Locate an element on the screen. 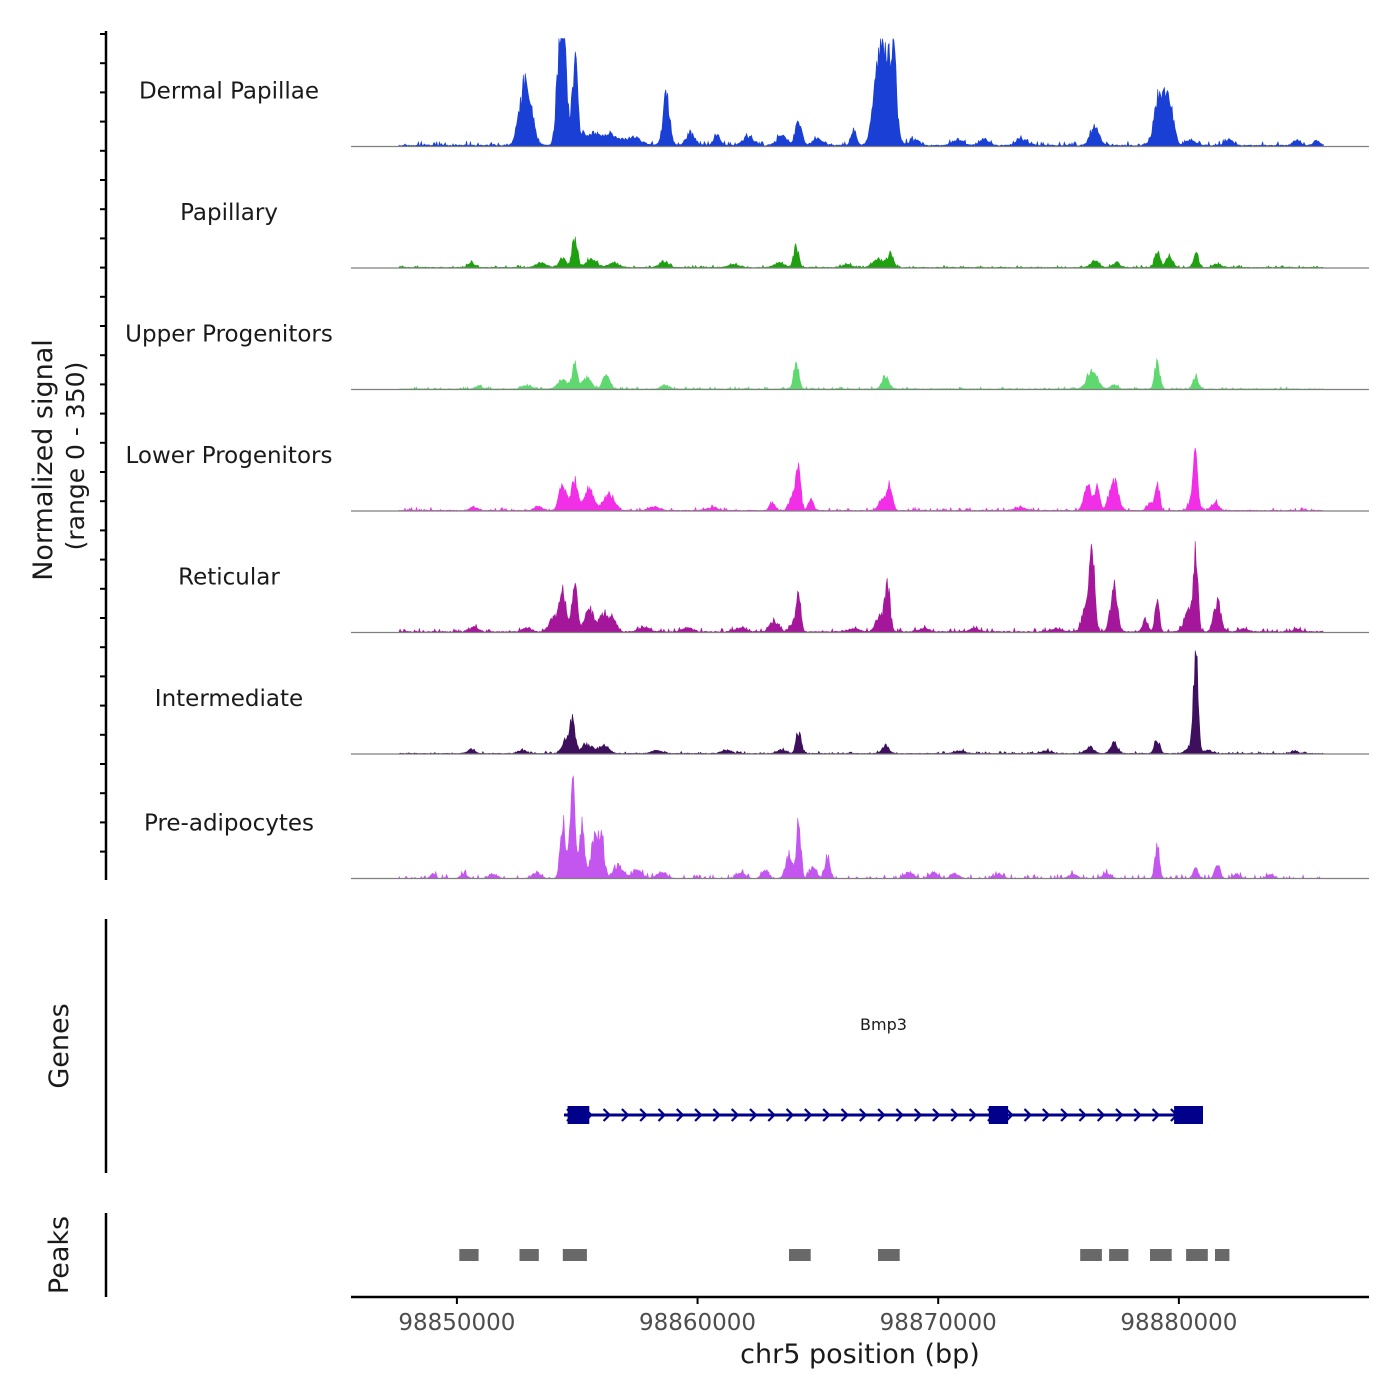 This screenshot has width=1400, height=1400. genes-track: Bmp3 is located at coordinates (883, 1069).